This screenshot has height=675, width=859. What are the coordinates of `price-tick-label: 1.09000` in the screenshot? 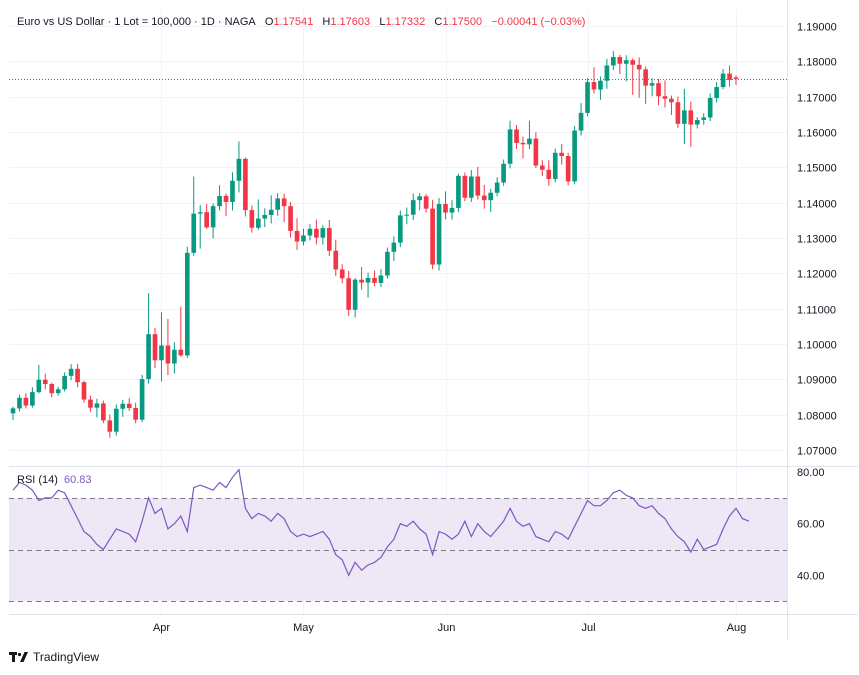 It's located at (817, 381).